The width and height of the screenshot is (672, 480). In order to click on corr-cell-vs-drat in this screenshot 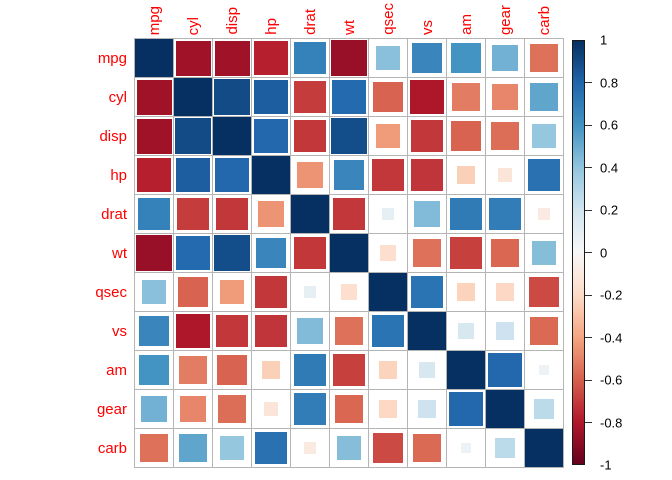, I will do `click(310, 331)`.